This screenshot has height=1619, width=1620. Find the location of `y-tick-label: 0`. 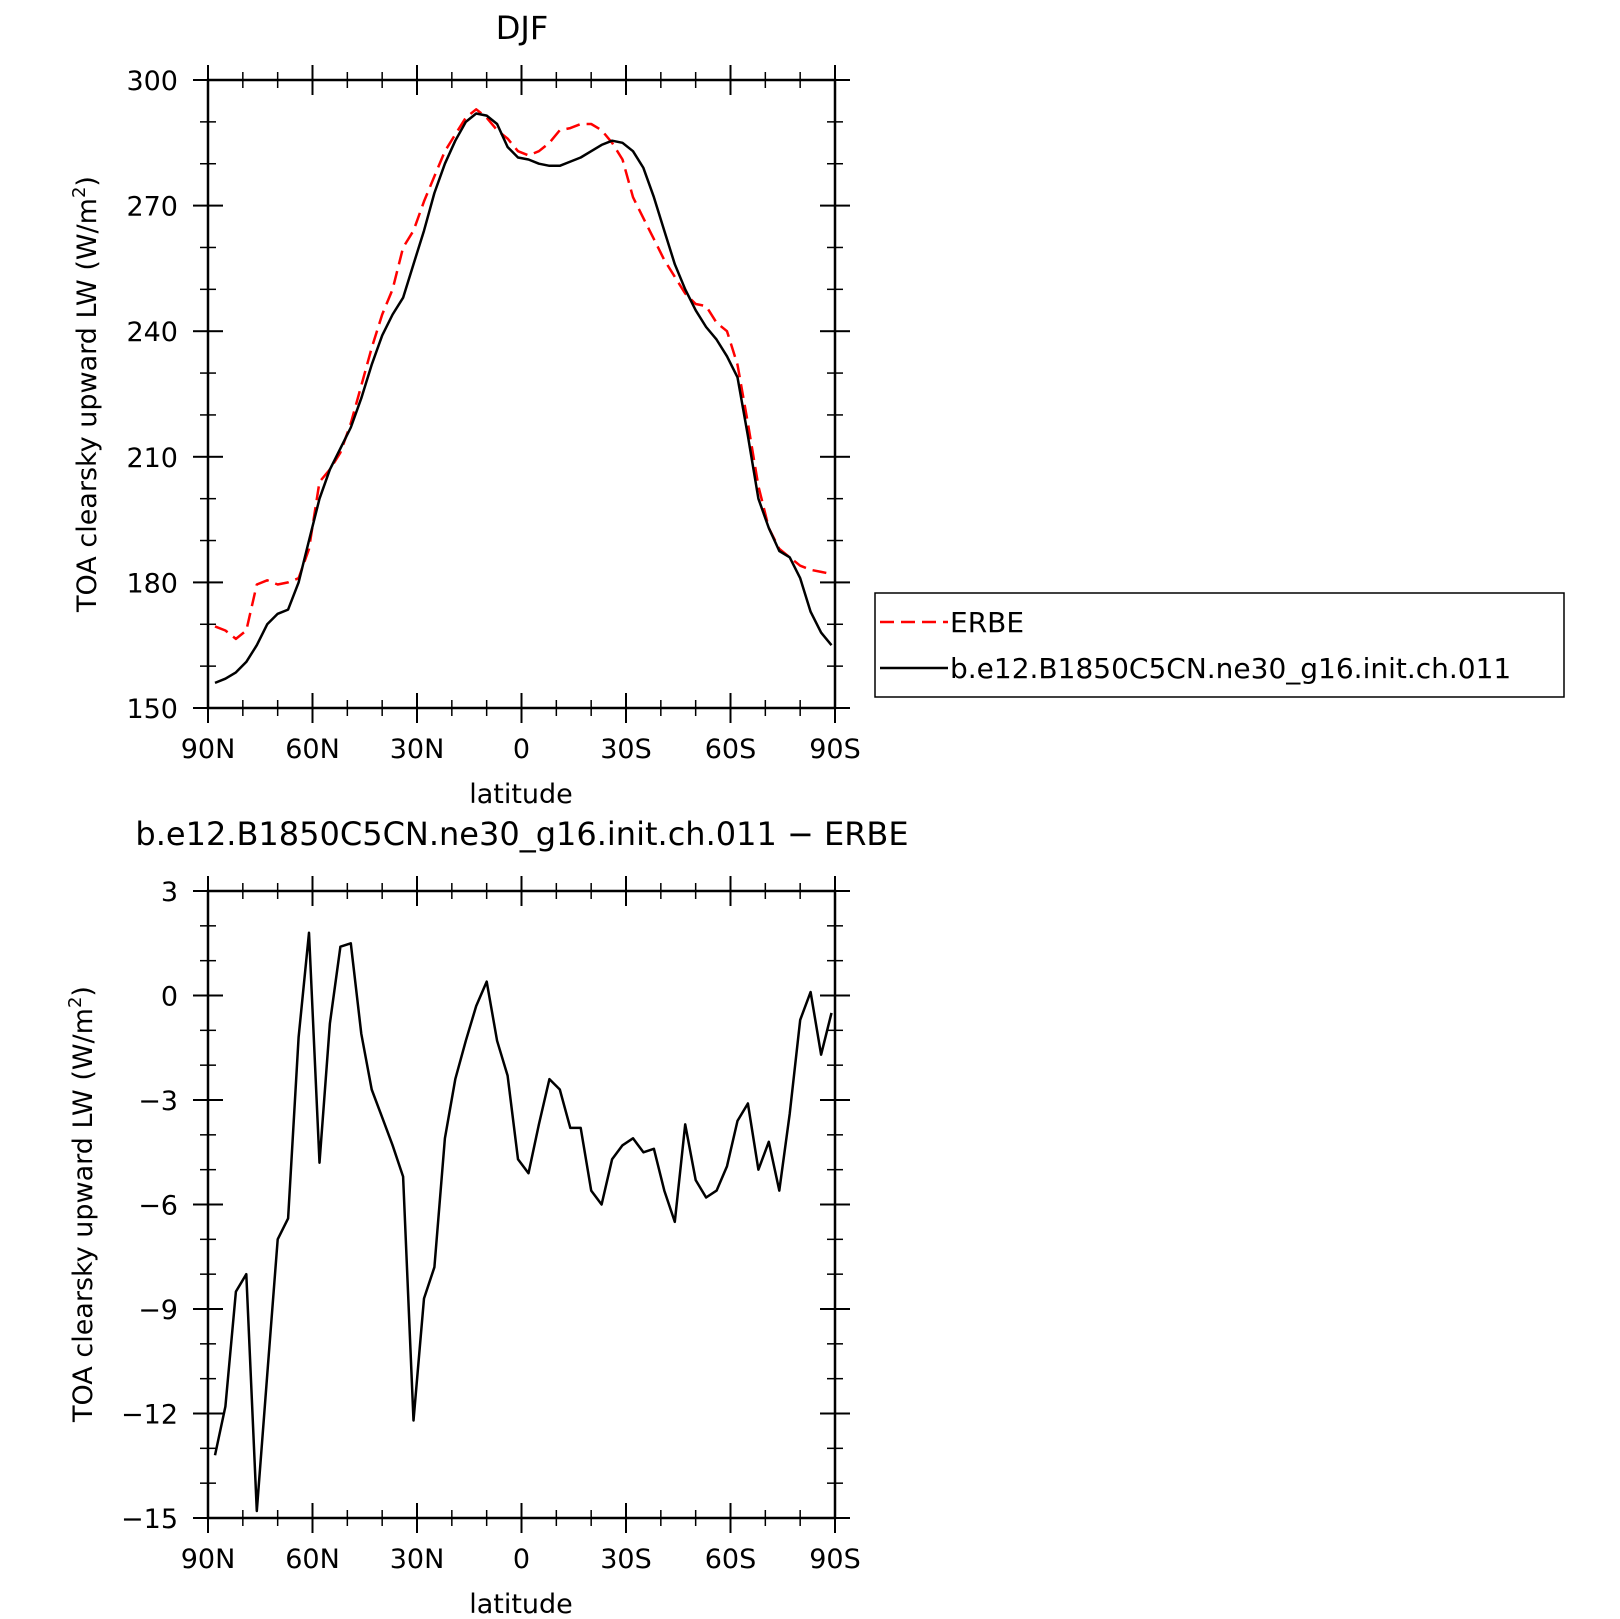

y-tick-label: 0 is located at coordinates (169, 997).